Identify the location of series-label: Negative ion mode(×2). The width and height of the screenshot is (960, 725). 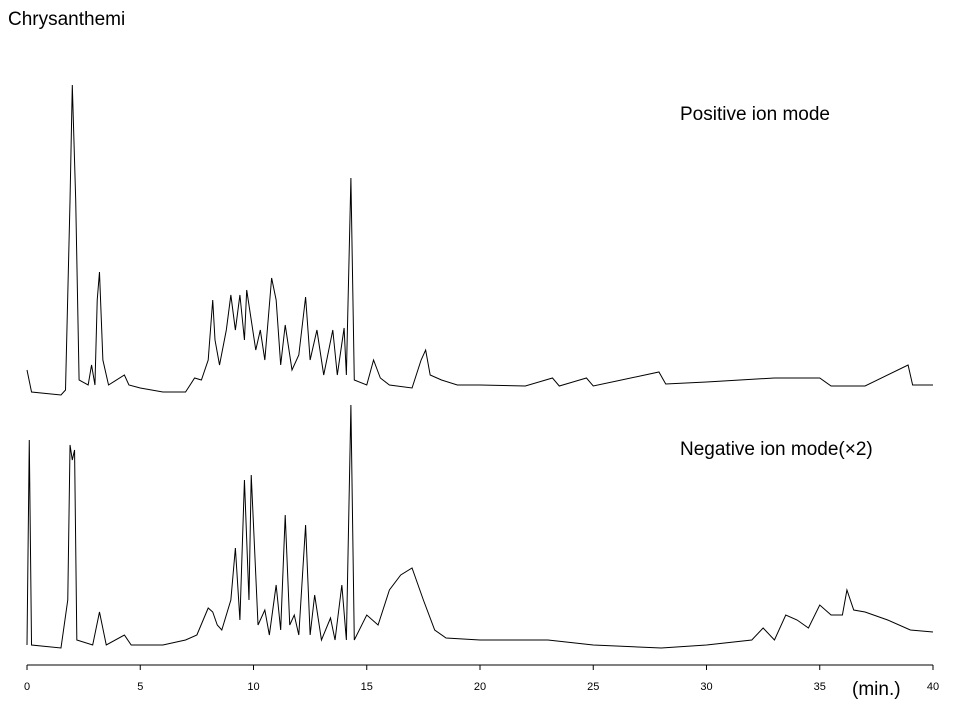
(776, 449).